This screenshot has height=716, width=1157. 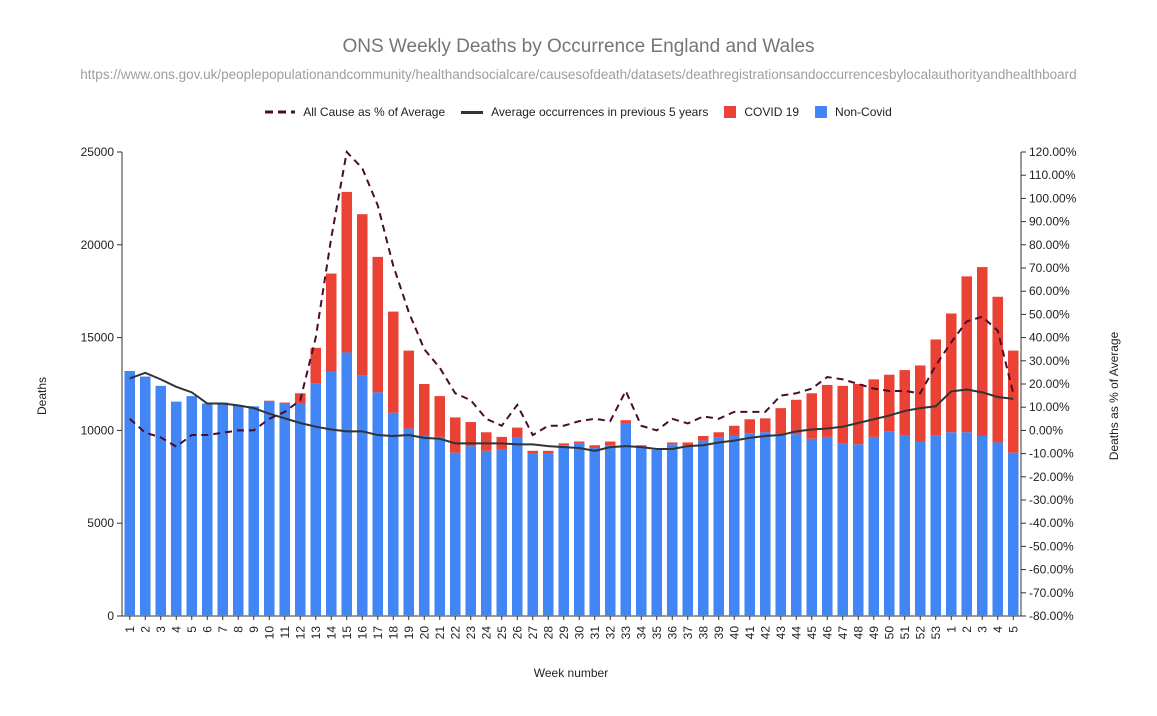 What do you see at coordinates (564, 633) in the screenshot?
I see `x-tick-label: 29` at bounding box center [564, 633].